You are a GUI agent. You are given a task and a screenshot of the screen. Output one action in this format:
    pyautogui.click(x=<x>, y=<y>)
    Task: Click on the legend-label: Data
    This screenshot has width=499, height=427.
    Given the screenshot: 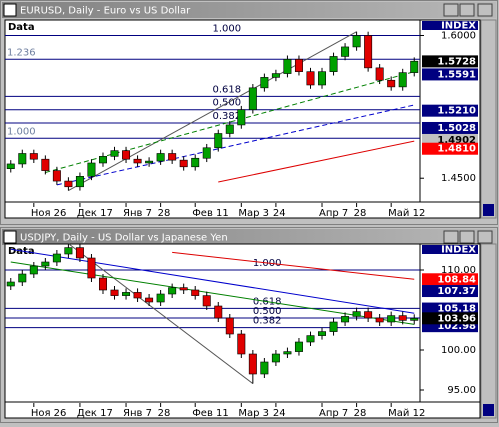 What is the action you would take?
    pyautogui.click(x=21, y=27)
    